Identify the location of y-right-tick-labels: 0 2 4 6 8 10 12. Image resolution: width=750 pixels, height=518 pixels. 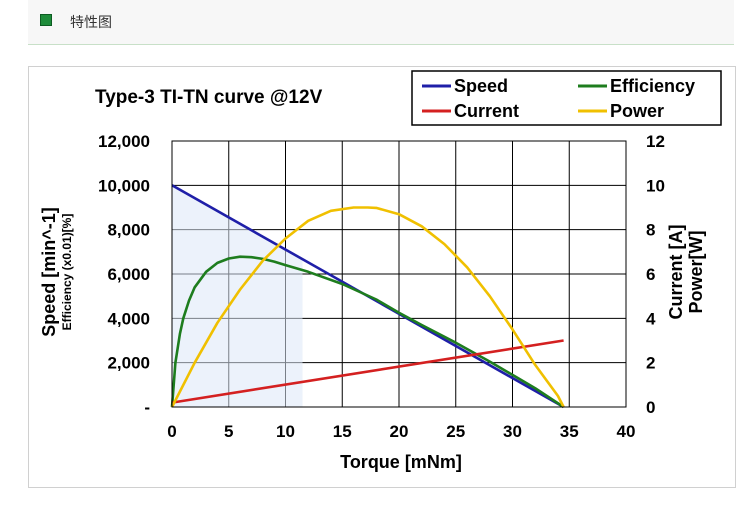
(655, 274).